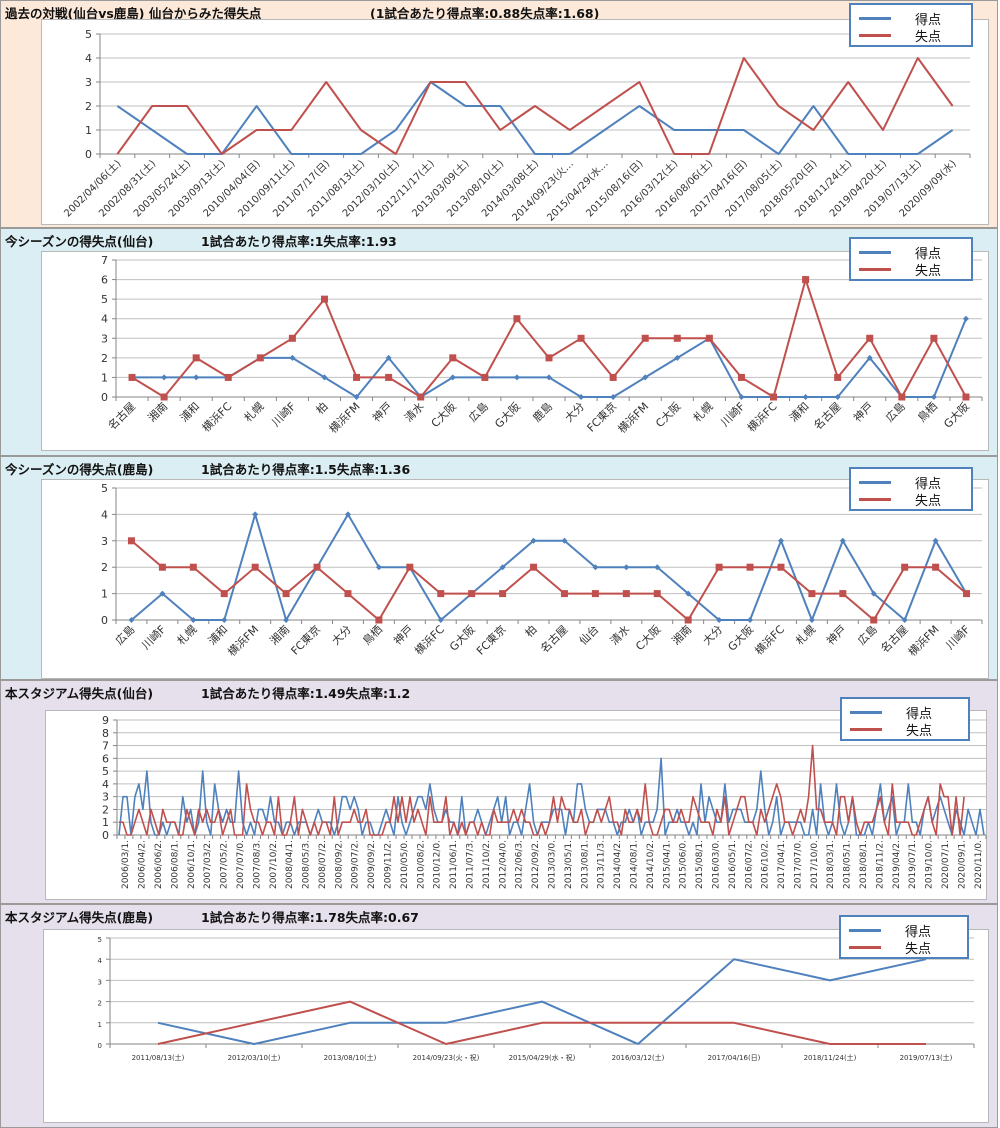  What do you see at coordinates (798, 864) in the screenshot?
I see `x-tick-label: 2017/07/0.` at bounding box center [798, 864].